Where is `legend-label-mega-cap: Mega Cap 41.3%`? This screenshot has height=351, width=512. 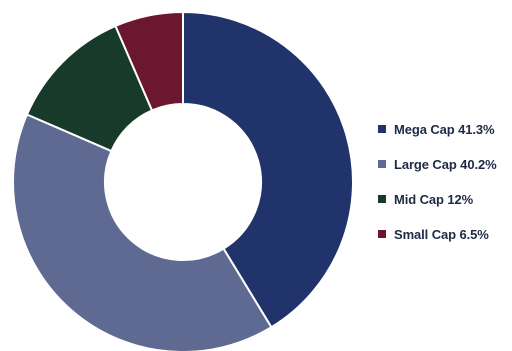 legend-label-mega-cap: Mega Cap 41.3% is located at coordinates (444, 129).